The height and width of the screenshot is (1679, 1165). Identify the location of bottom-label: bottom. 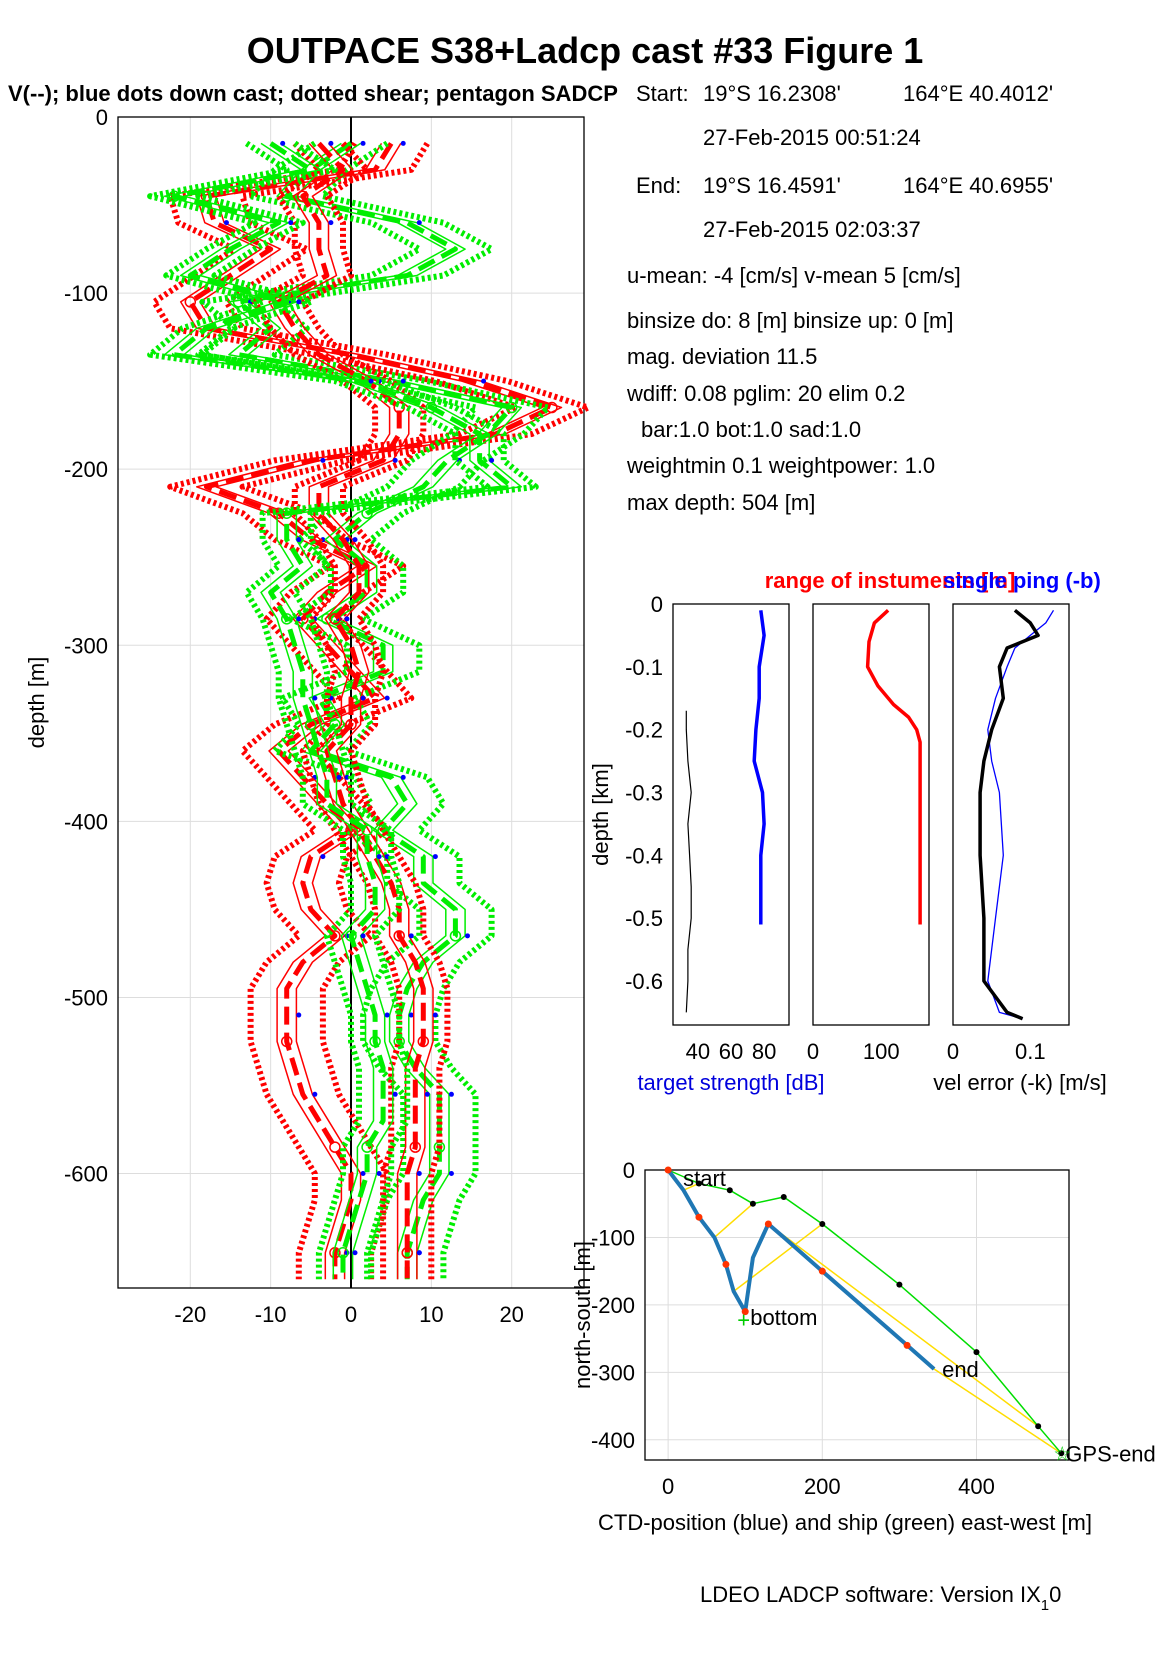
(783, 1317).